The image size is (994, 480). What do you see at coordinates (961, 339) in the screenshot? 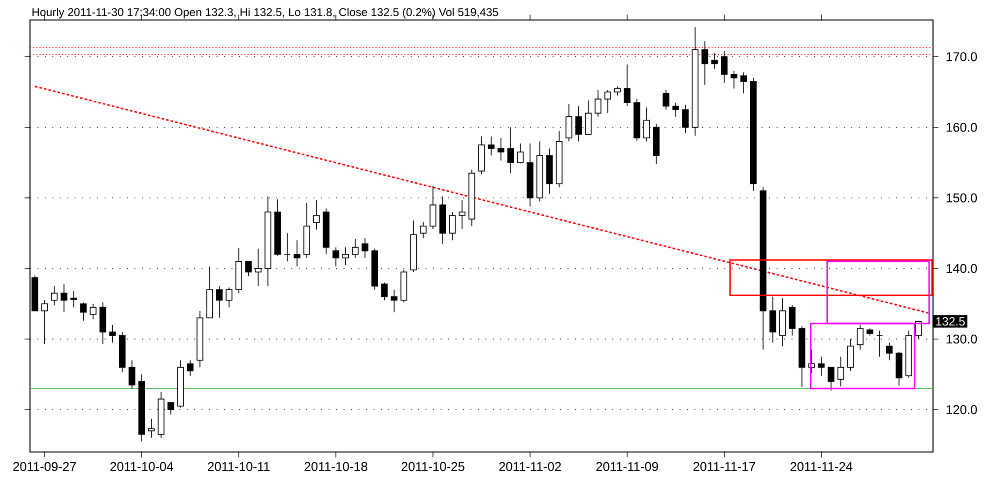
I see `y-tick-label: 130.0` at bounding box center [961, 339].